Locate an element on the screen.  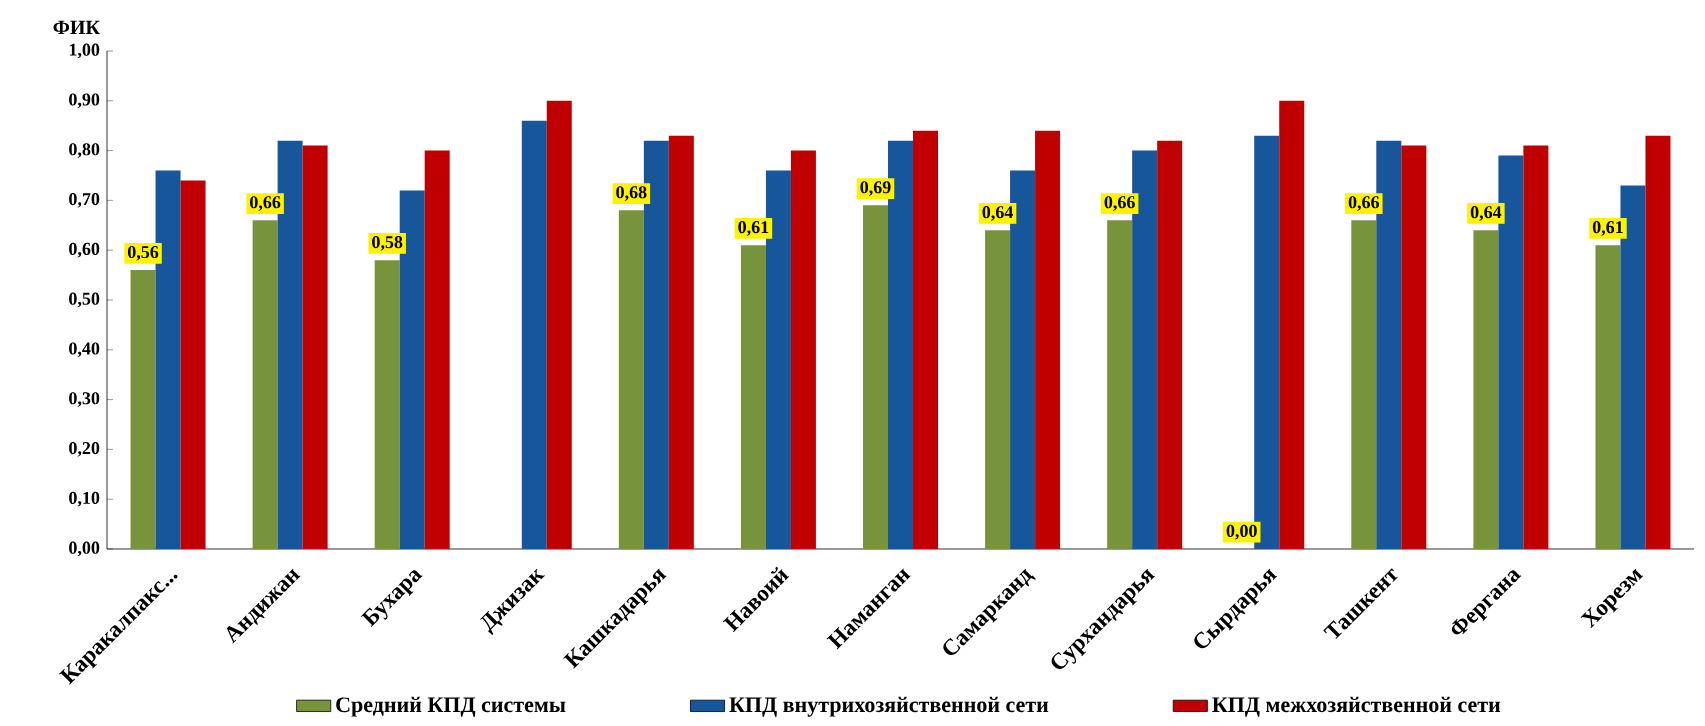
y-tick-label: 0,80 is located at coordinates (84, 150).